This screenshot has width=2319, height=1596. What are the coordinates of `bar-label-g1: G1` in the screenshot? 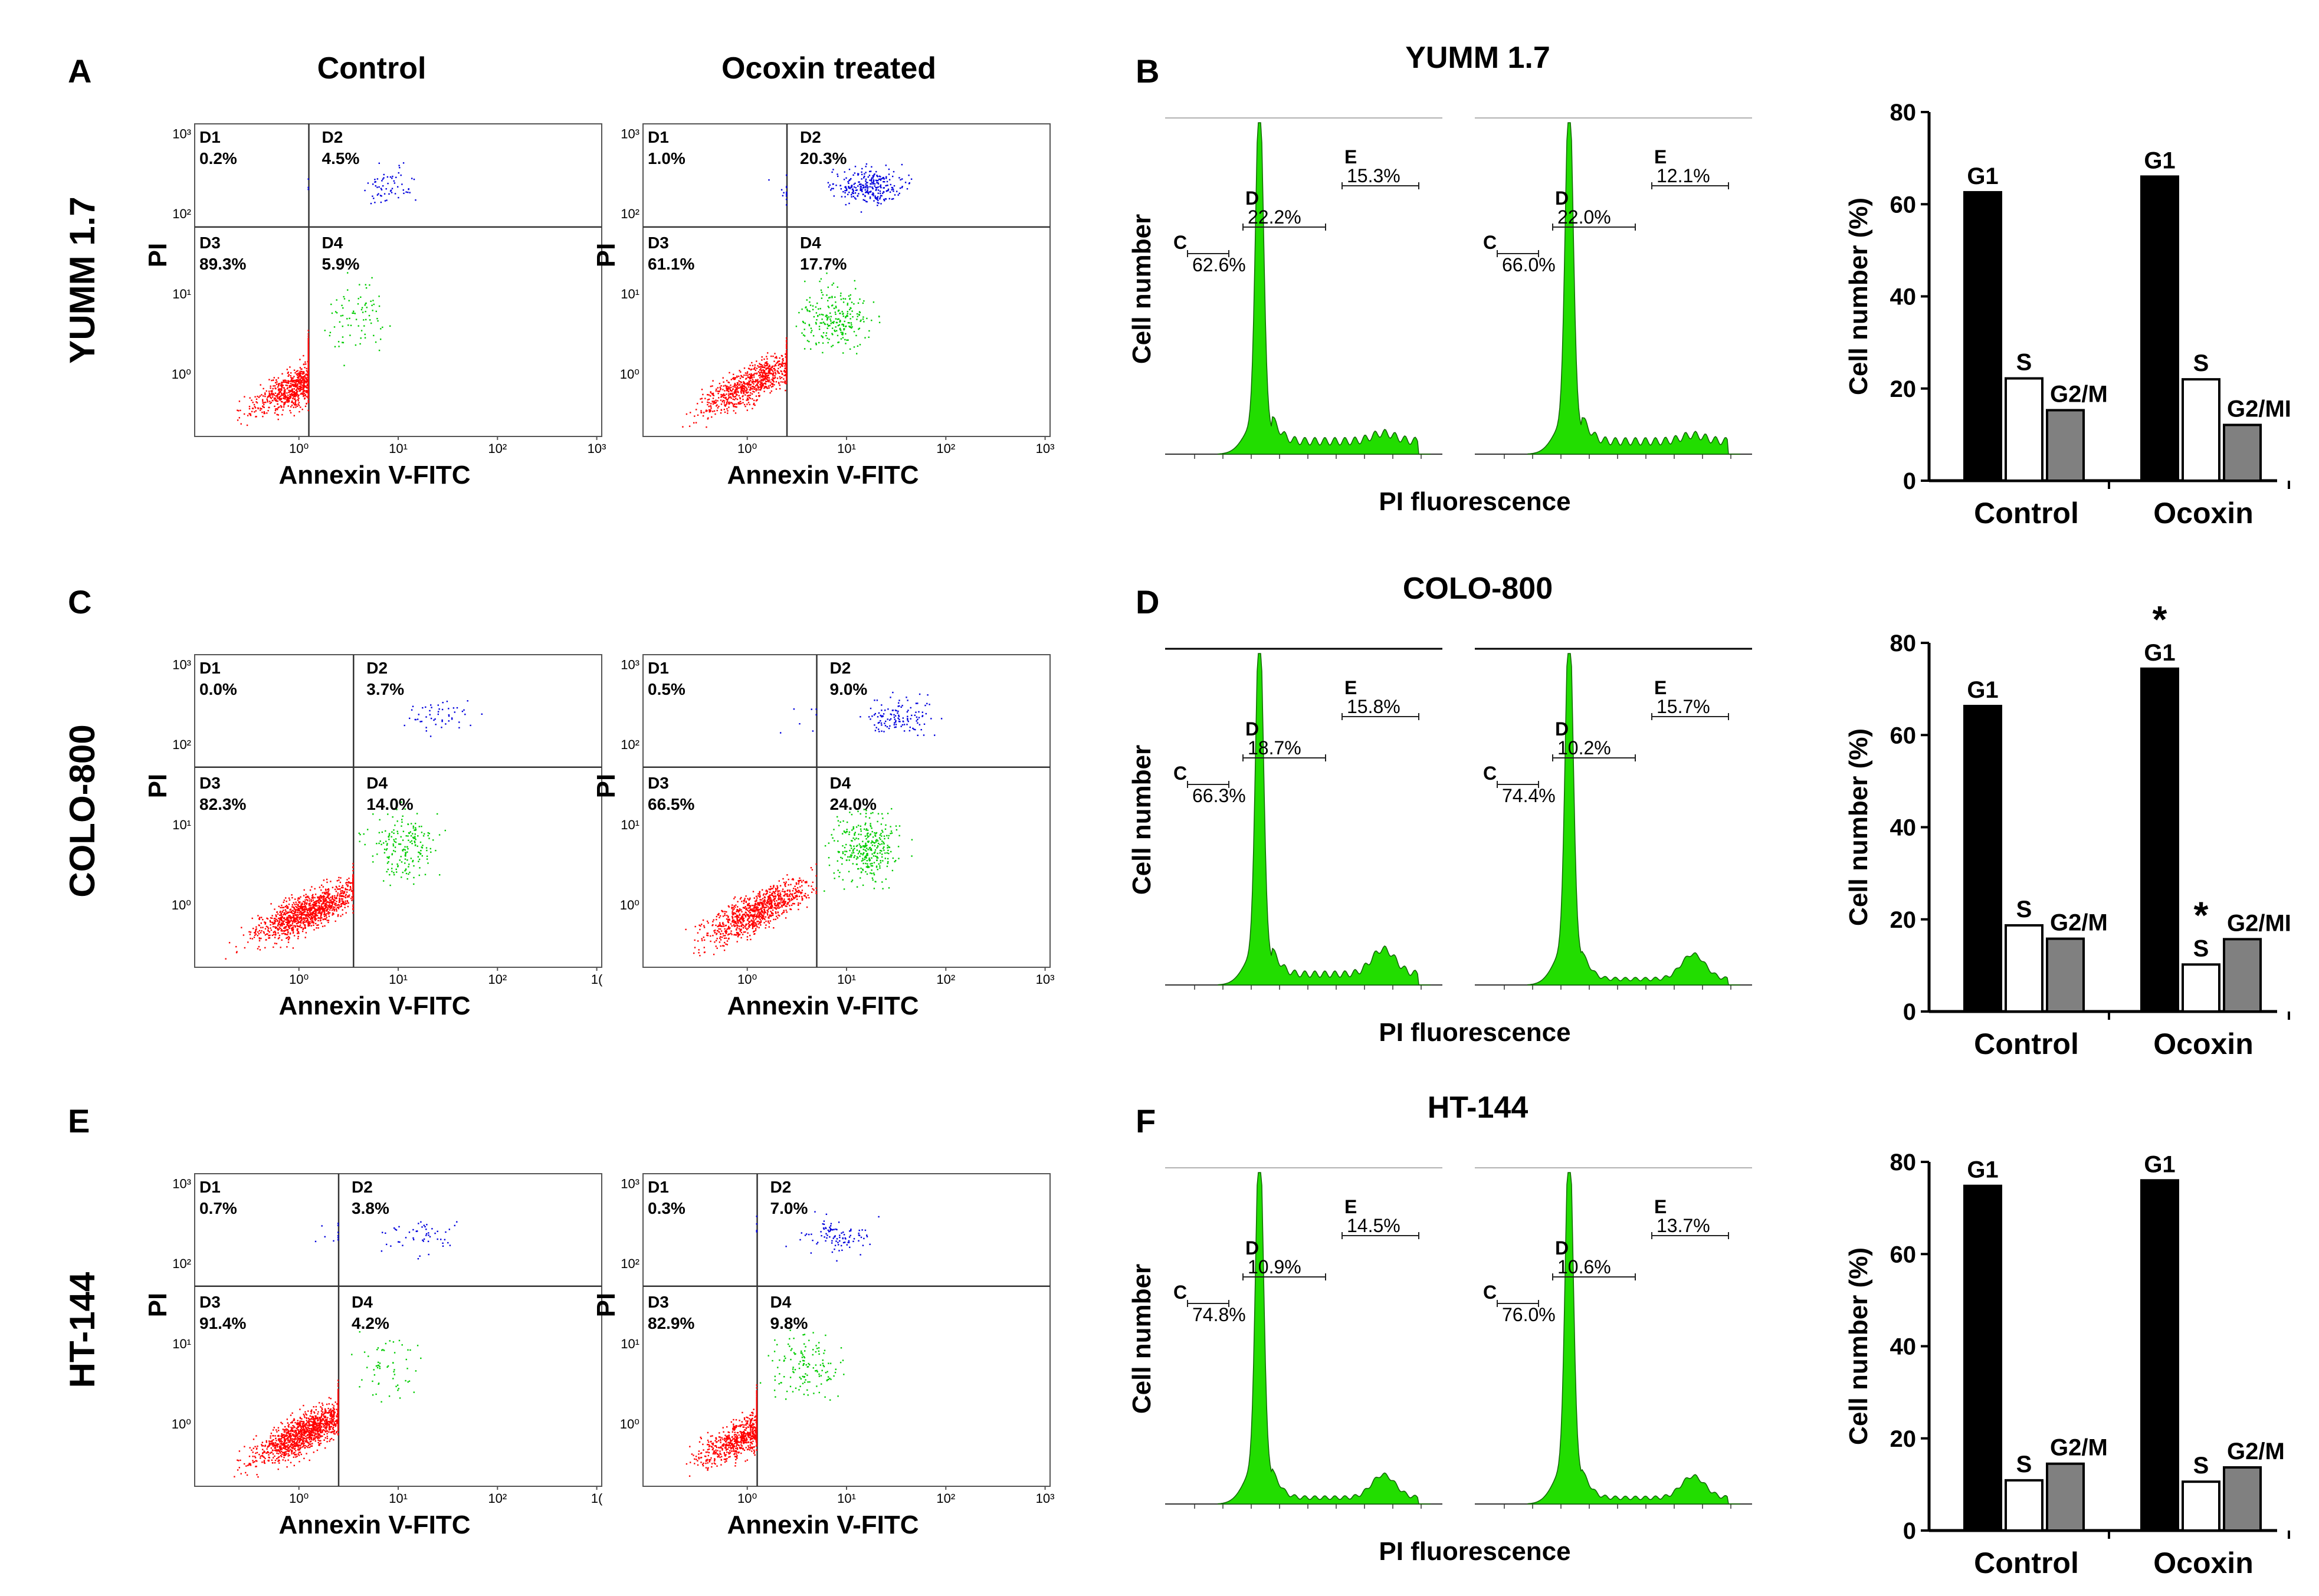 It's located at (1982, 176).